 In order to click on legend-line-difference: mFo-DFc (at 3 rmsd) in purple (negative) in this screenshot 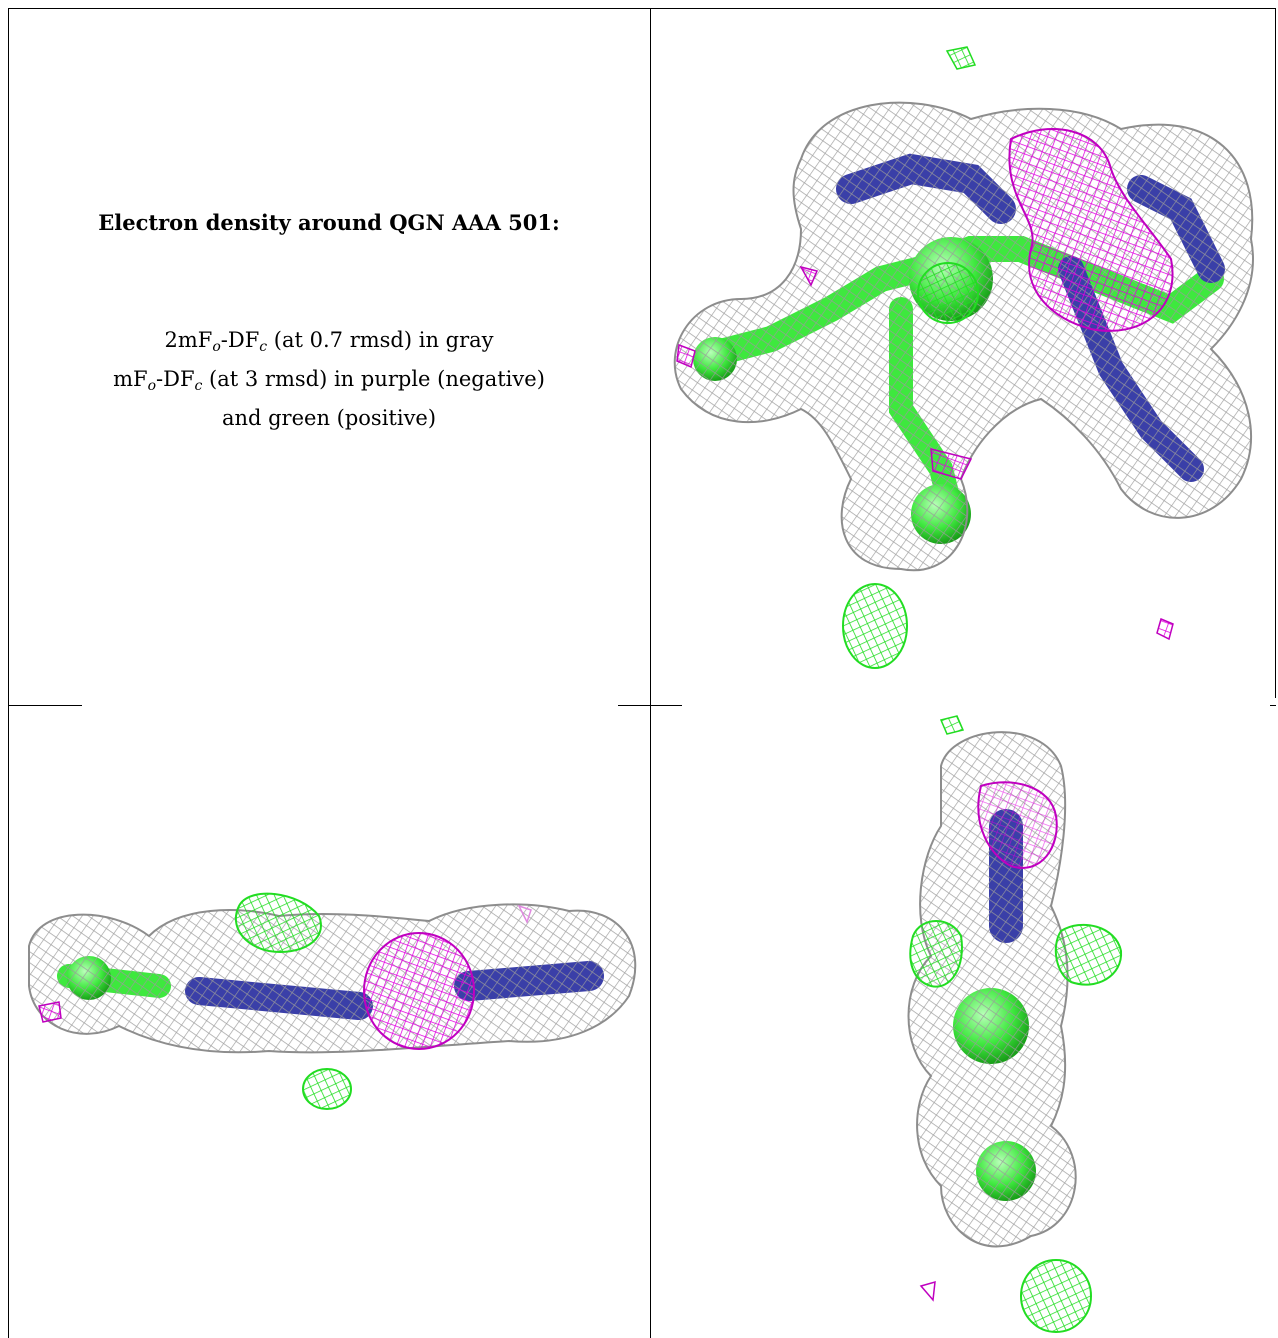, I will do `click(329, 380)`.